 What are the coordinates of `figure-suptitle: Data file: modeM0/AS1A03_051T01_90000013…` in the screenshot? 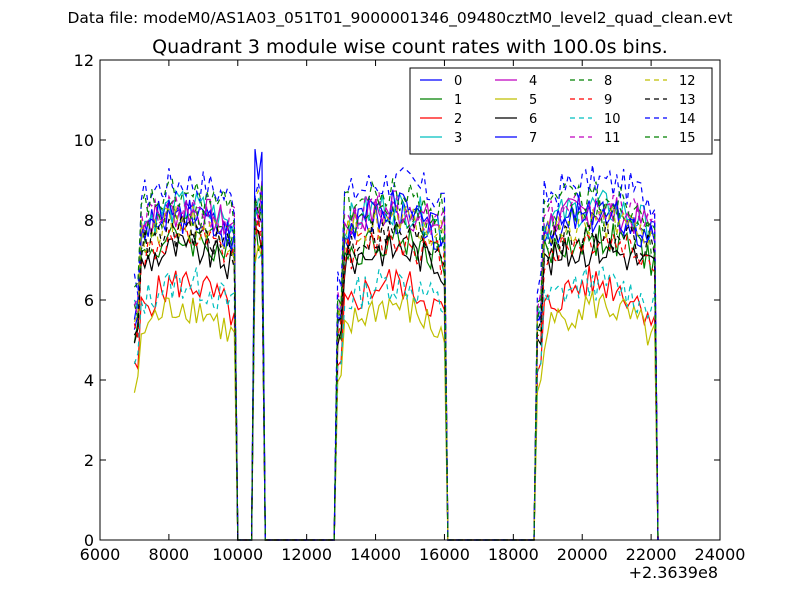 It's located at (399, 18).